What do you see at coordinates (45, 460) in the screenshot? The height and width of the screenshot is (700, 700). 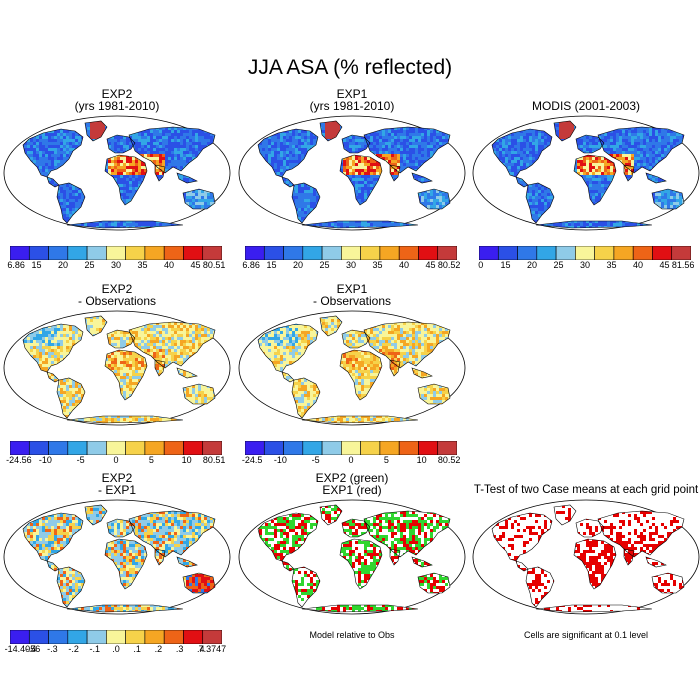 I see `colorbar-tick-label: -10` at bounding box center [45, 460].